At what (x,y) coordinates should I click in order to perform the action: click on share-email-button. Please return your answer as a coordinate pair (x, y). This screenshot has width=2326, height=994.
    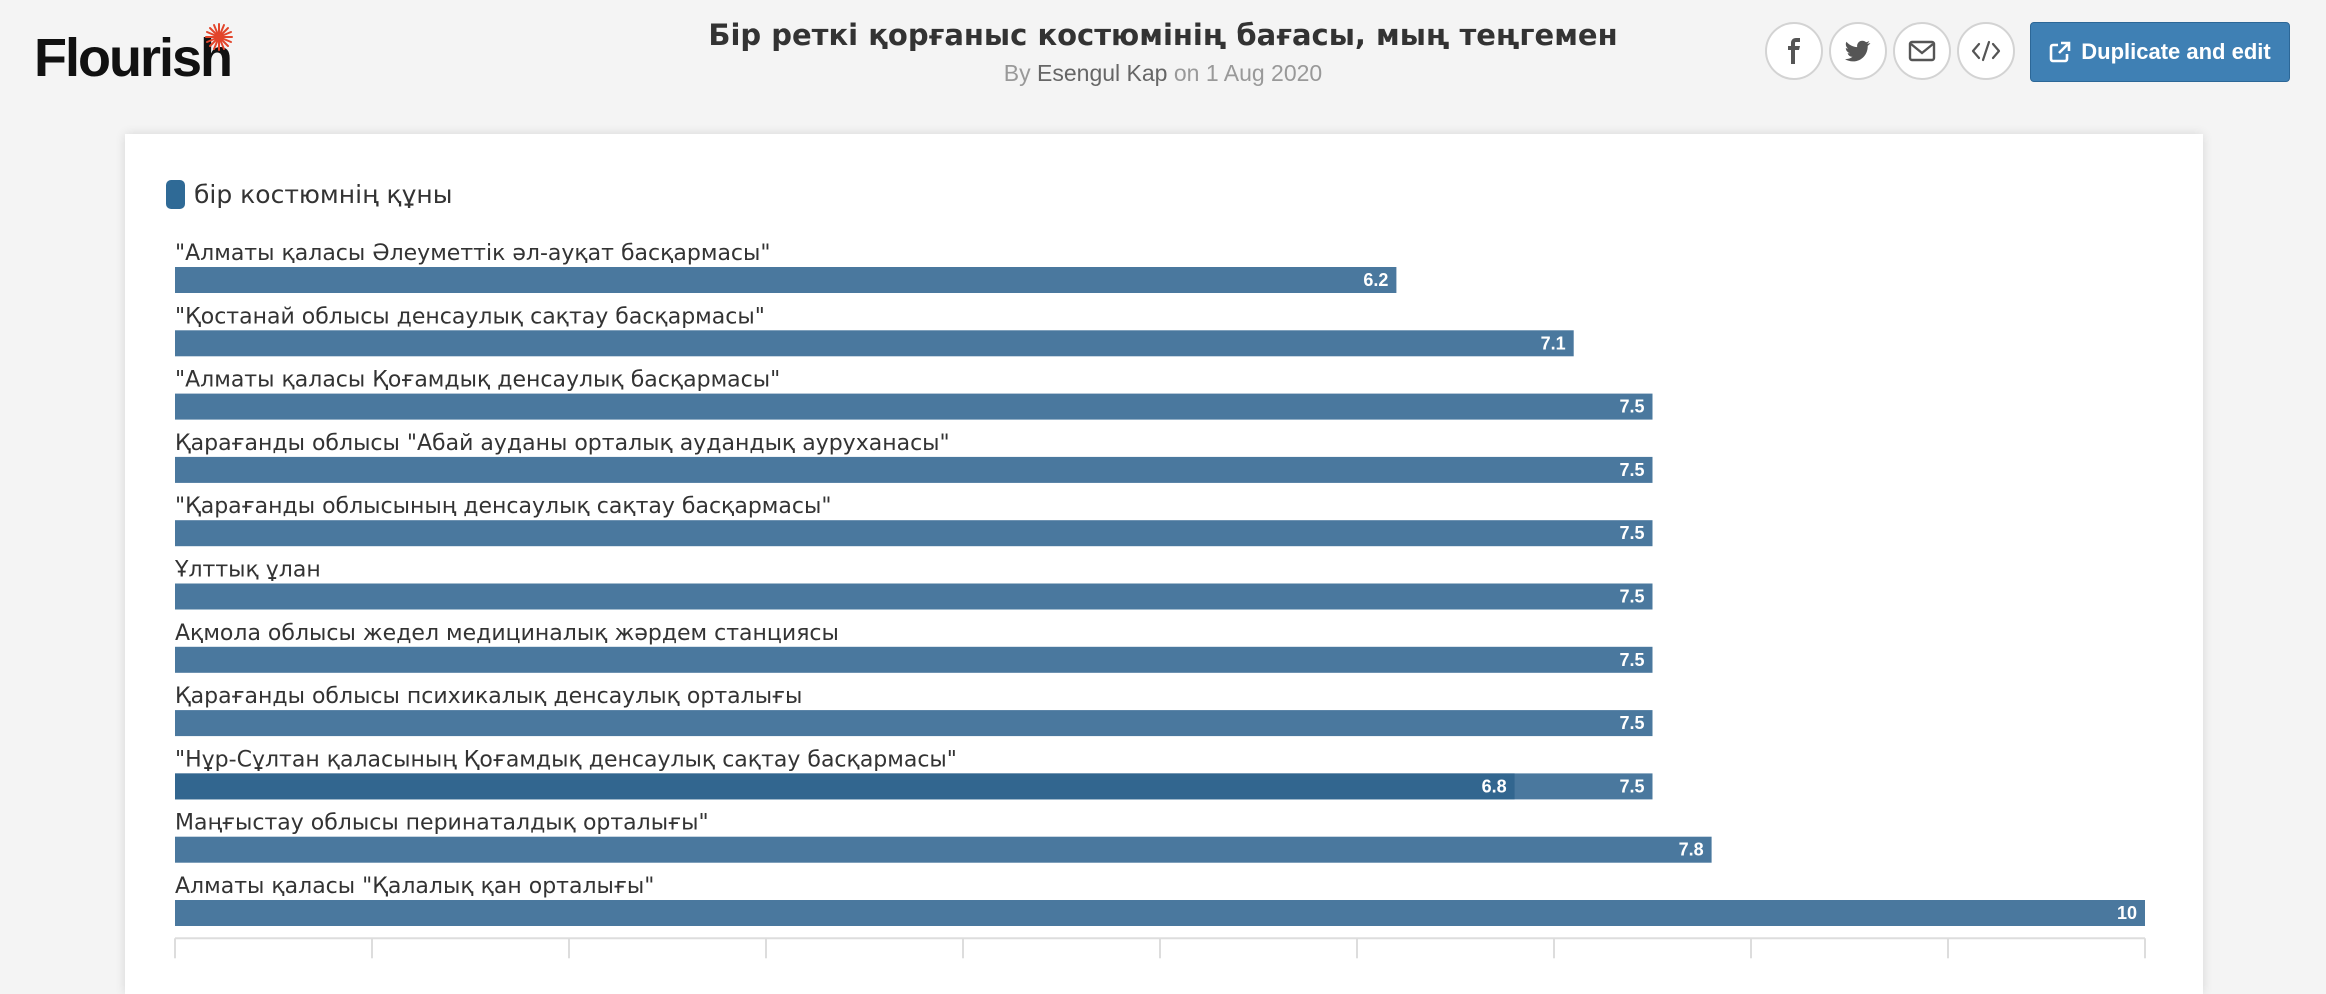
    Looking at the image, I should click on (1922, 51).